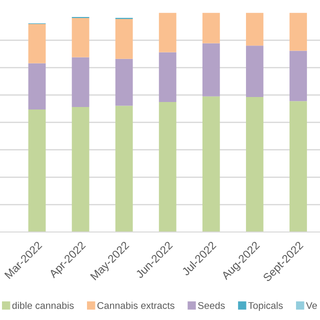 This screenshot has height=320, width=320. I want to click on legend-label: Seeds, so click(211, 305).